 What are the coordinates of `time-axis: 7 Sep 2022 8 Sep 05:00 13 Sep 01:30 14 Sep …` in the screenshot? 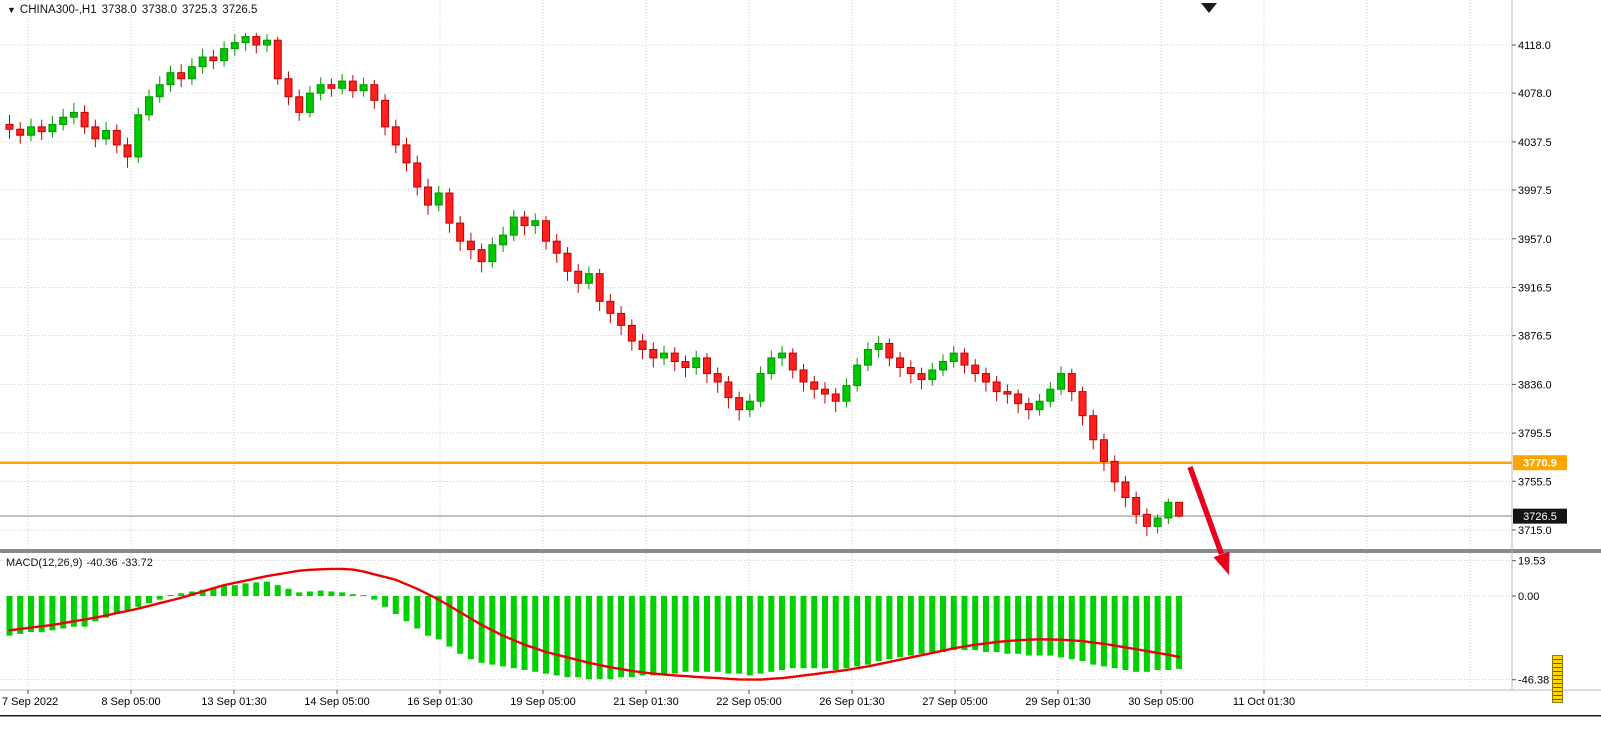 It's located at (648, 699).